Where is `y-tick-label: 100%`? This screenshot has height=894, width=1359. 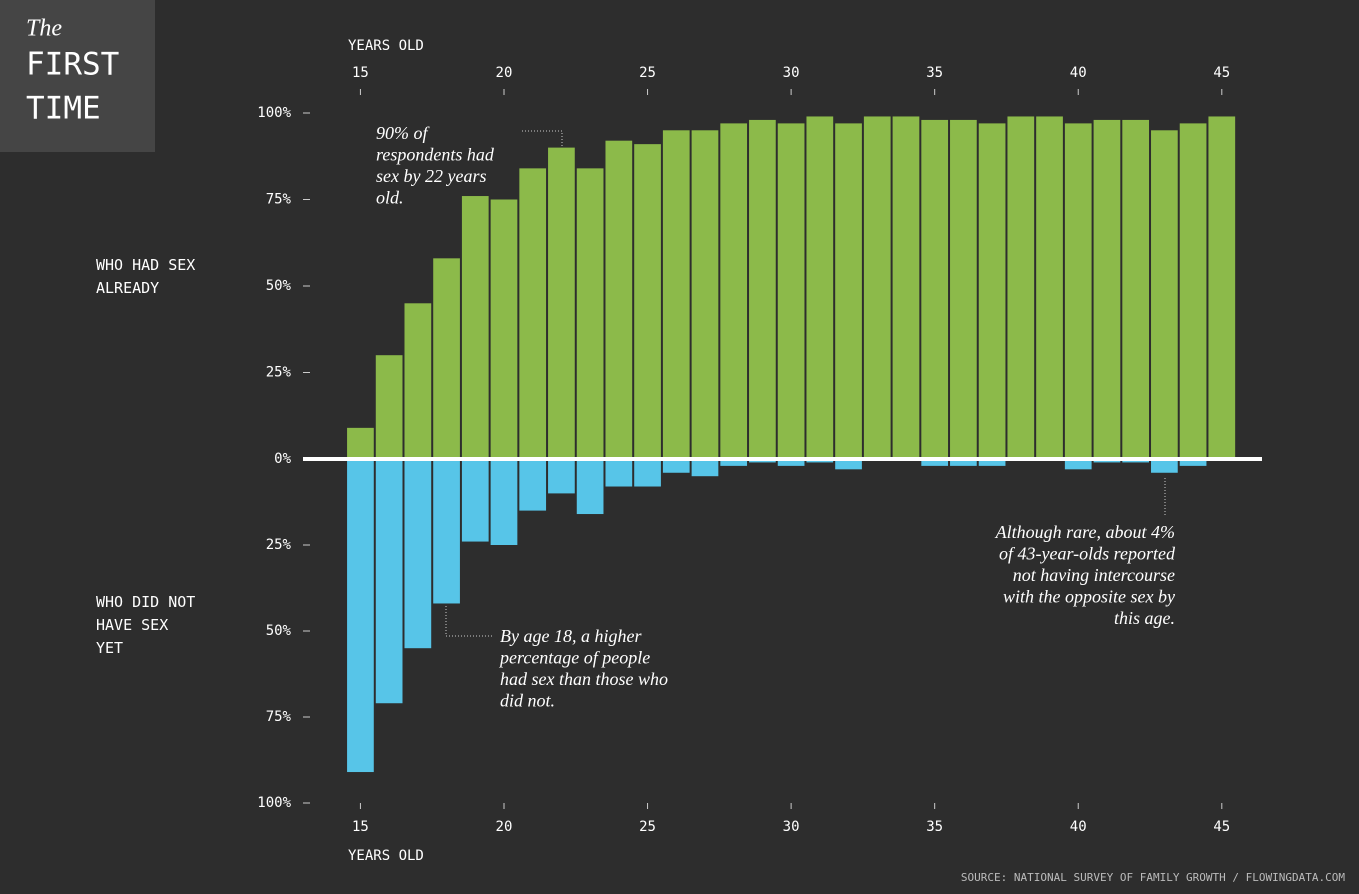 y-tick-label: 100% is located at coordinates (274, 113).